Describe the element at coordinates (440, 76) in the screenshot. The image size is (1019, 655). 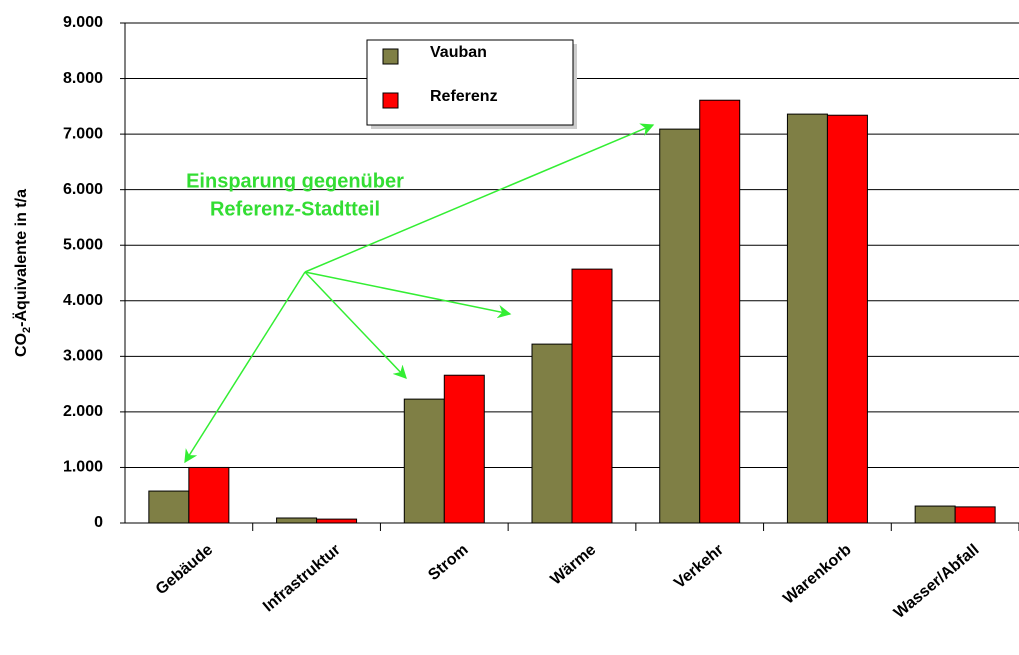
I see `legend-items: Vauban Referenz` at that location.